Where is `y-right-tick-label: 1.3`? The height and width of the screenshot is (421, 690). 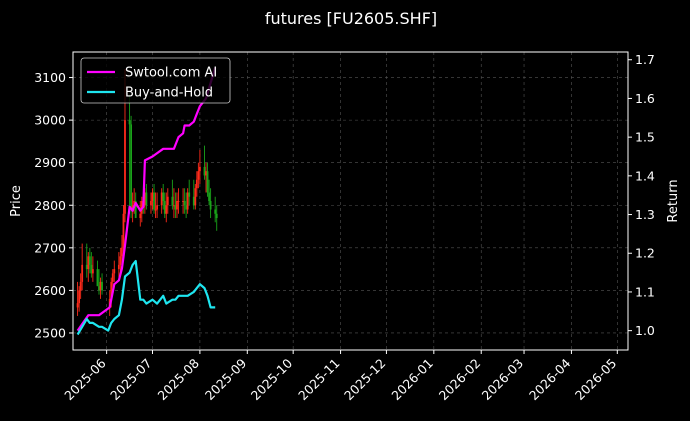 y-right-tick-label: 1.3 is located at coordinates (645, 214).